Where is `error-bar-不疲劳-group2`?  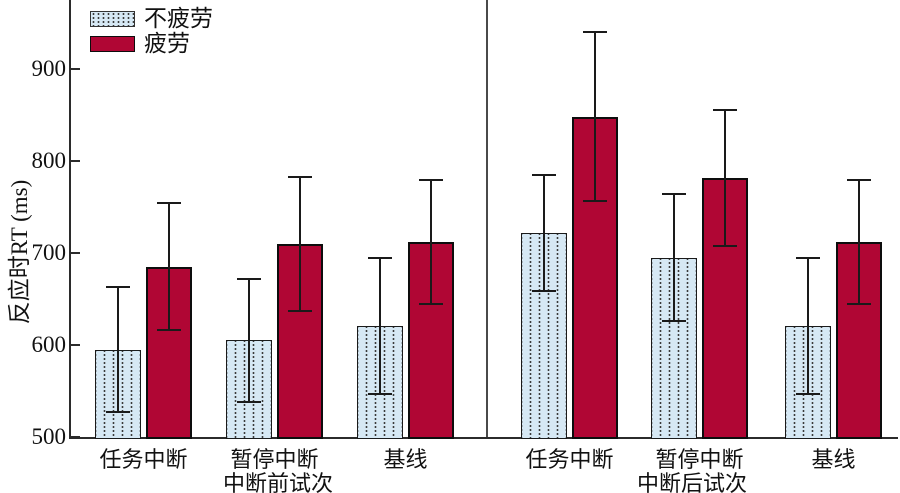
error-bar-不疲劳-group2 is located at coordinates (249, 340).